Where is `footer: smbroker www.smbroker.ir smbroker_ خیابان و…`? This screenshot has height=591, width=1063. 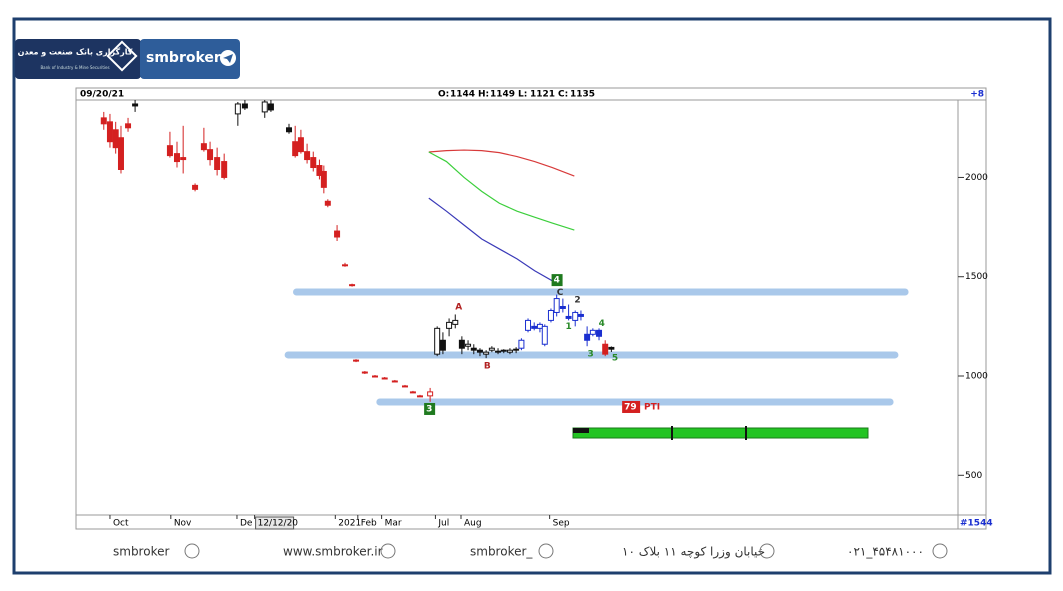 footer: smbroker www.smbroker.ir smbroker_ خیابان و… is located at coordinates (530, 551).